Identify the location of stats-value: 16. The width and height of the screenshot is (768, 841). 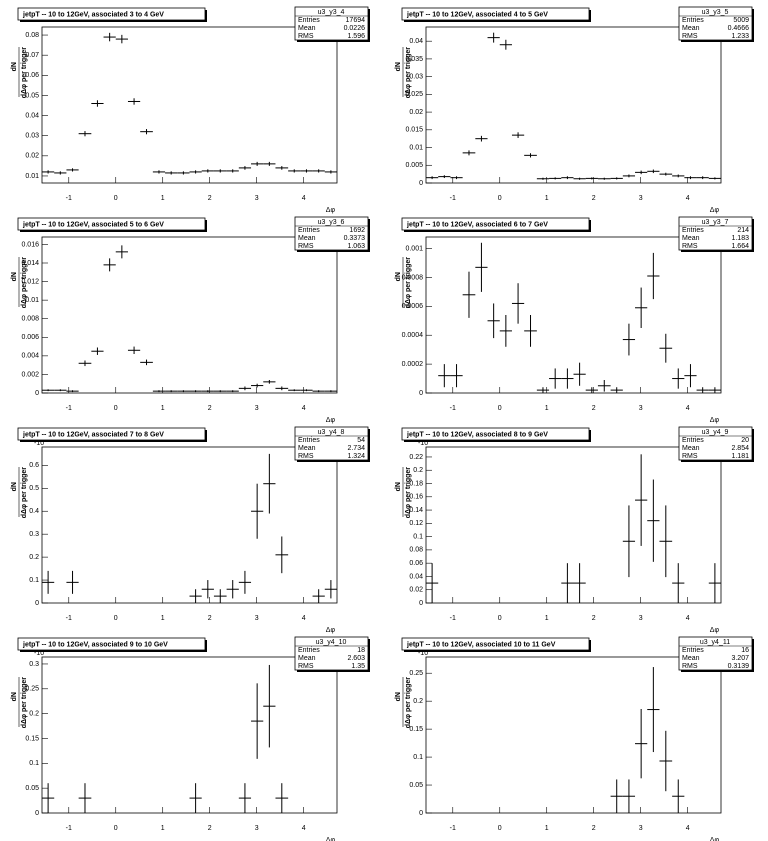
(745, 650).